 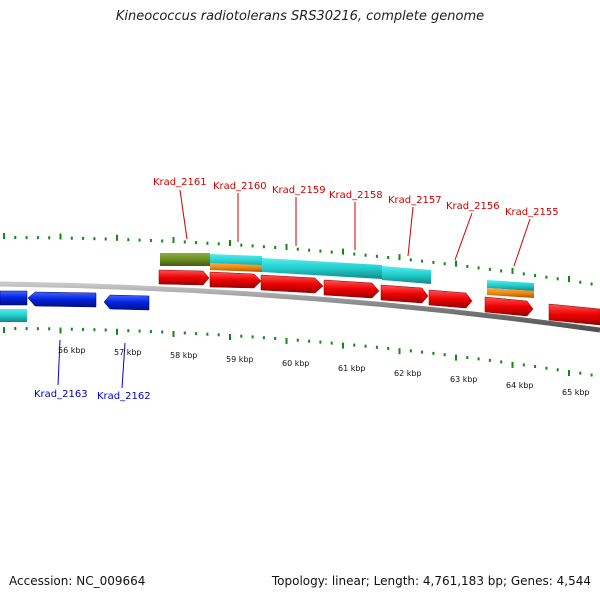 I want to click on upper-tick-track, so click(x=298, y=259).